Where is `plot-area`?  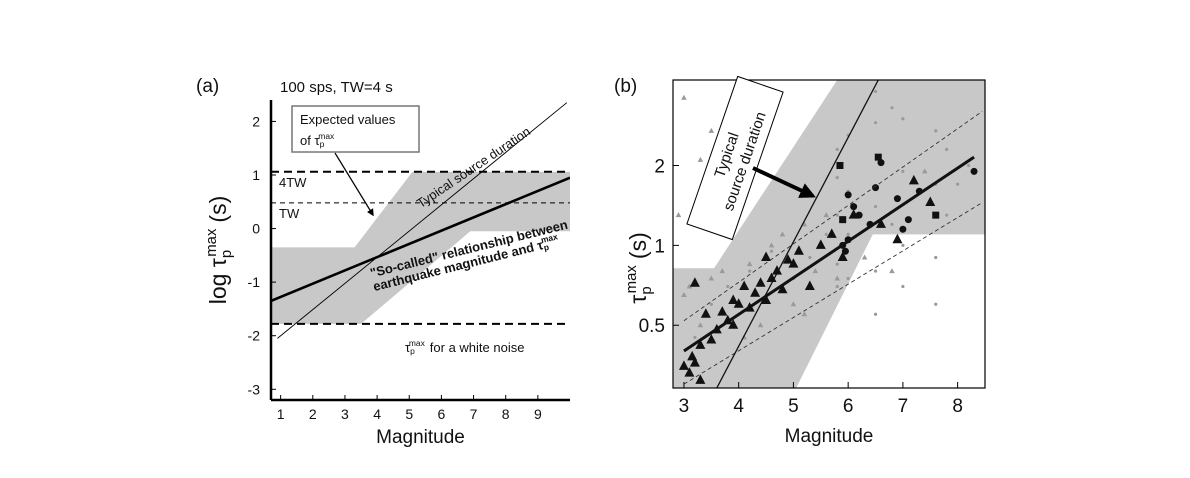 plot-area is located at coordinates (420, 220).